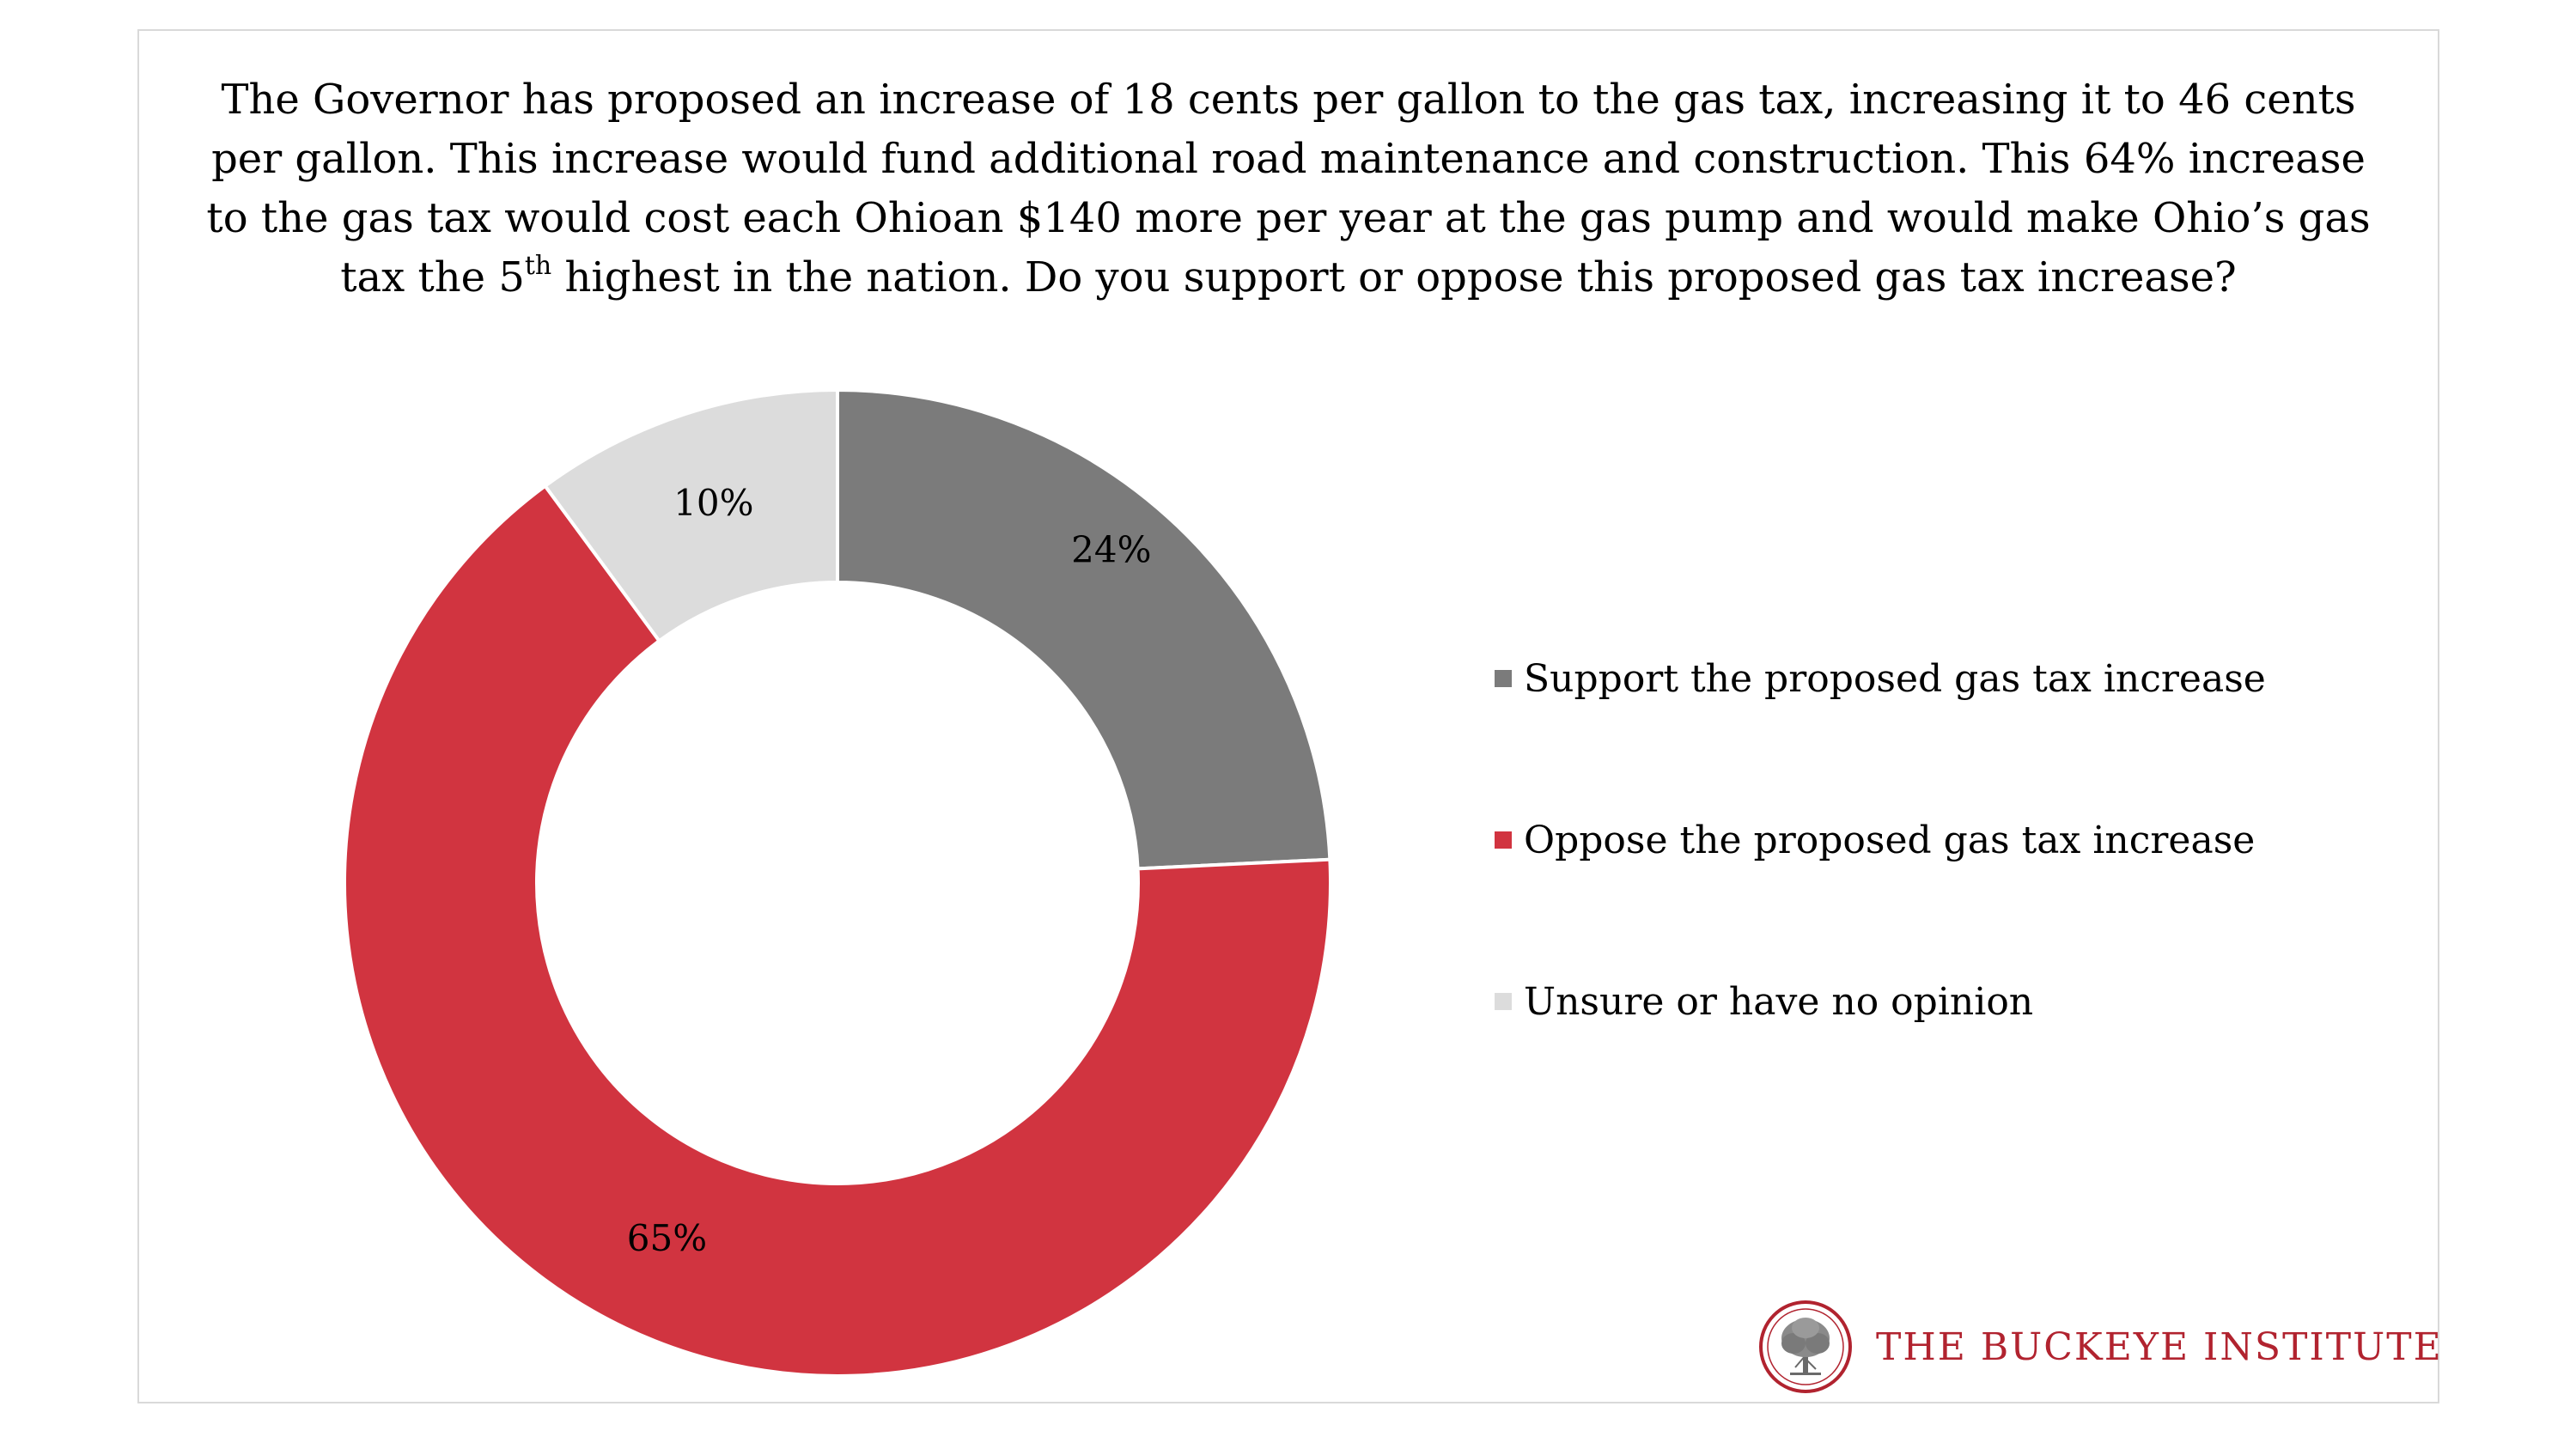  I want to click on legend-item-support: Support the proposed gas tax increase, so click(1880, 678).